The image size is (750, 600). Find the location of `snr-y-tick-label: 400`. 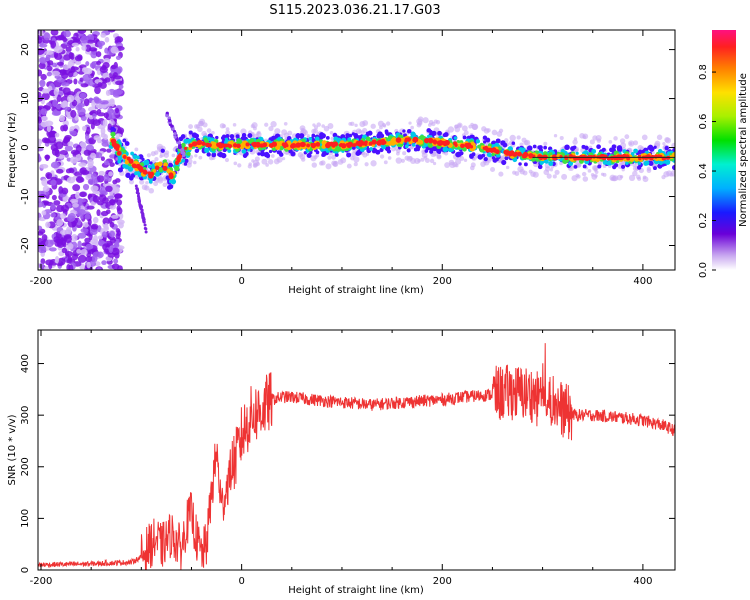

snr-y-tick-label: 400 is located at coordinates (25, 363).